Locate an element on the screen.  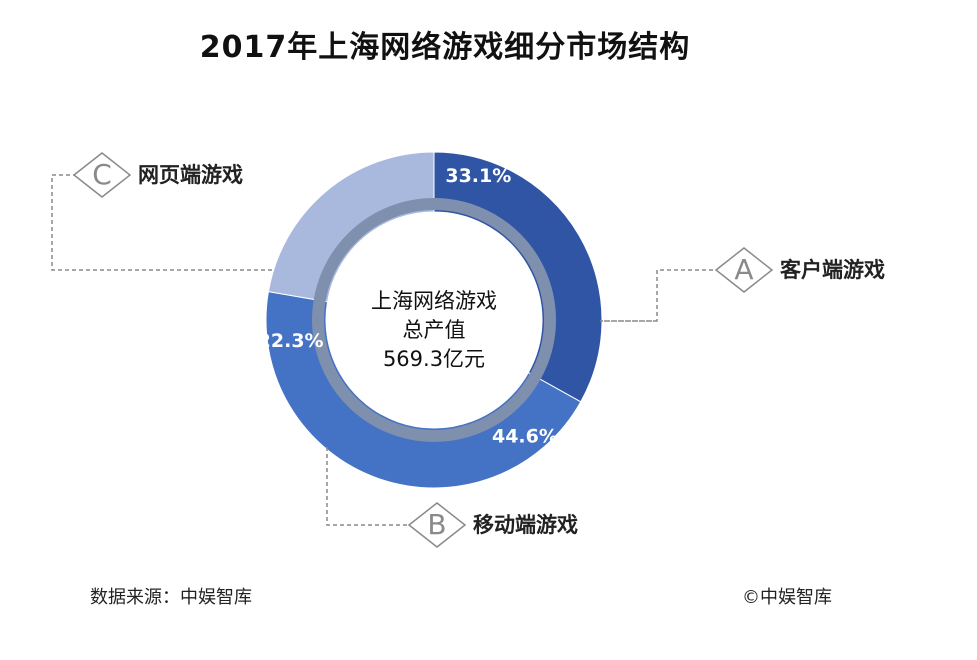
leader-line-web is located at coordinates (161, 222).